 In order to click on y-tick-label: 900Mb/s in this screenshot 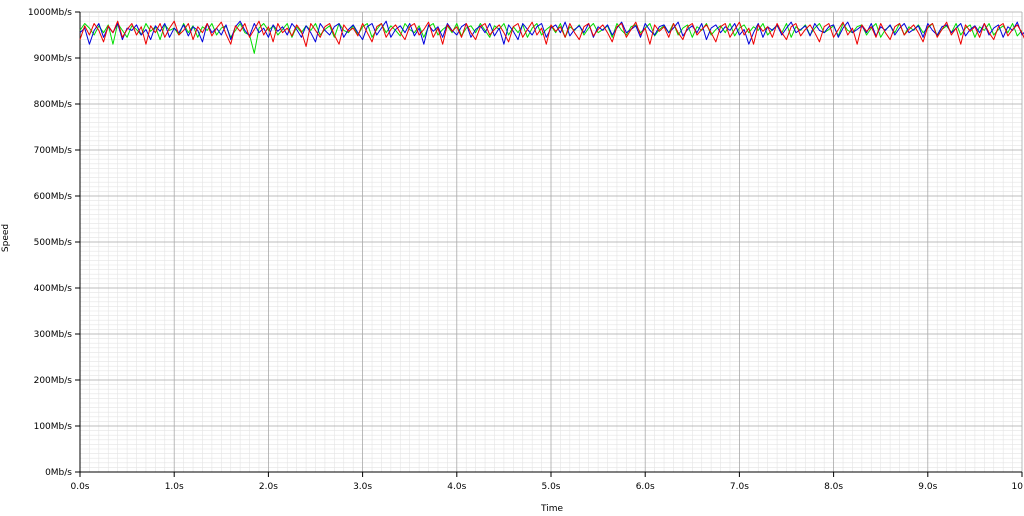, I will do `click(53, 59)`.